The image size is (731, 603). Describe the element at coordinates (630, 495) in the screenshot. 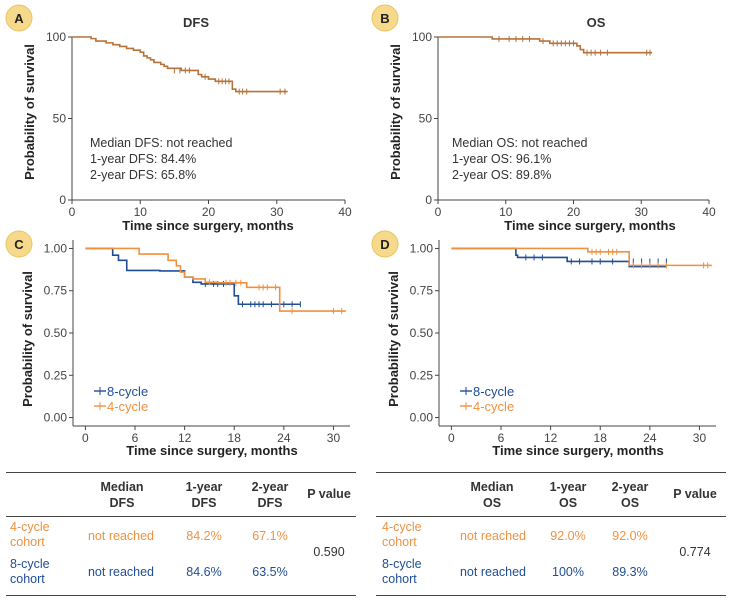

I see `table-right-header-2yr: 2-year OS` at that location.